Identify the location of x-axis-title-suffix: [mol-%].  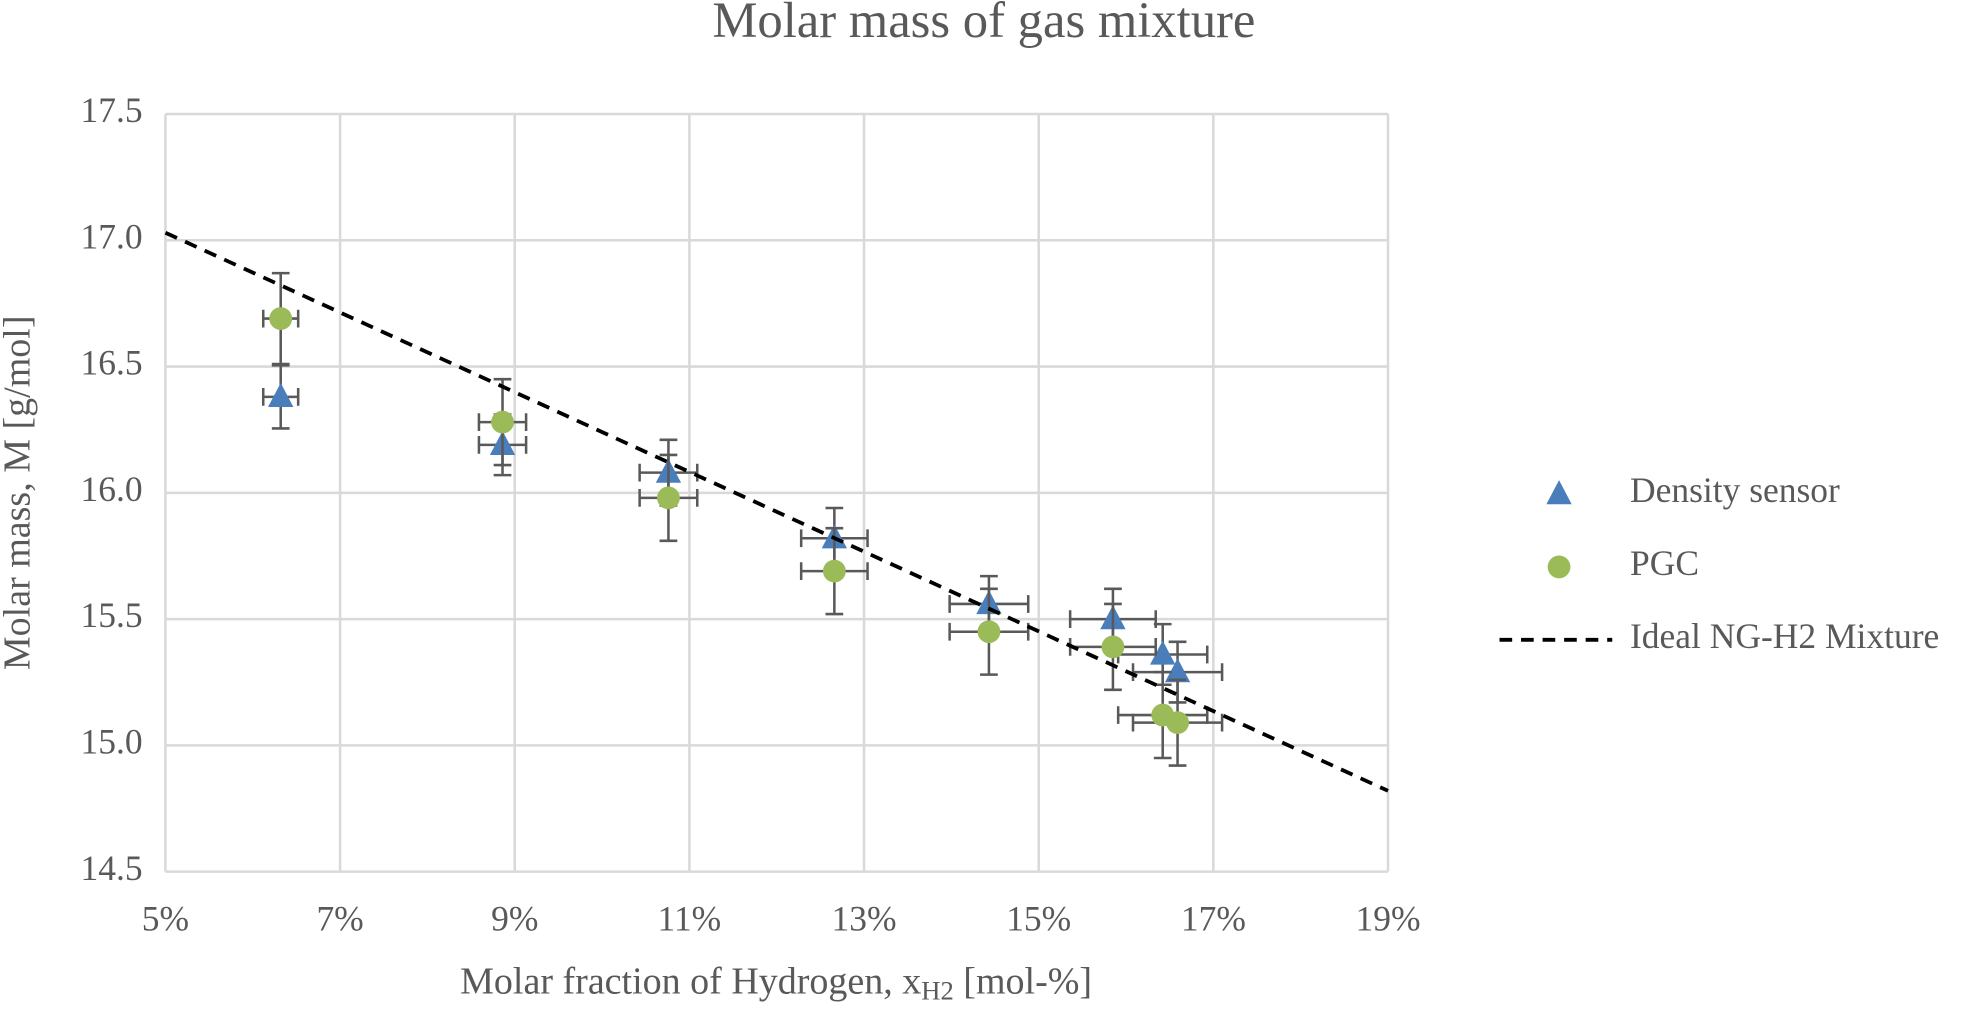
(1023, 981).